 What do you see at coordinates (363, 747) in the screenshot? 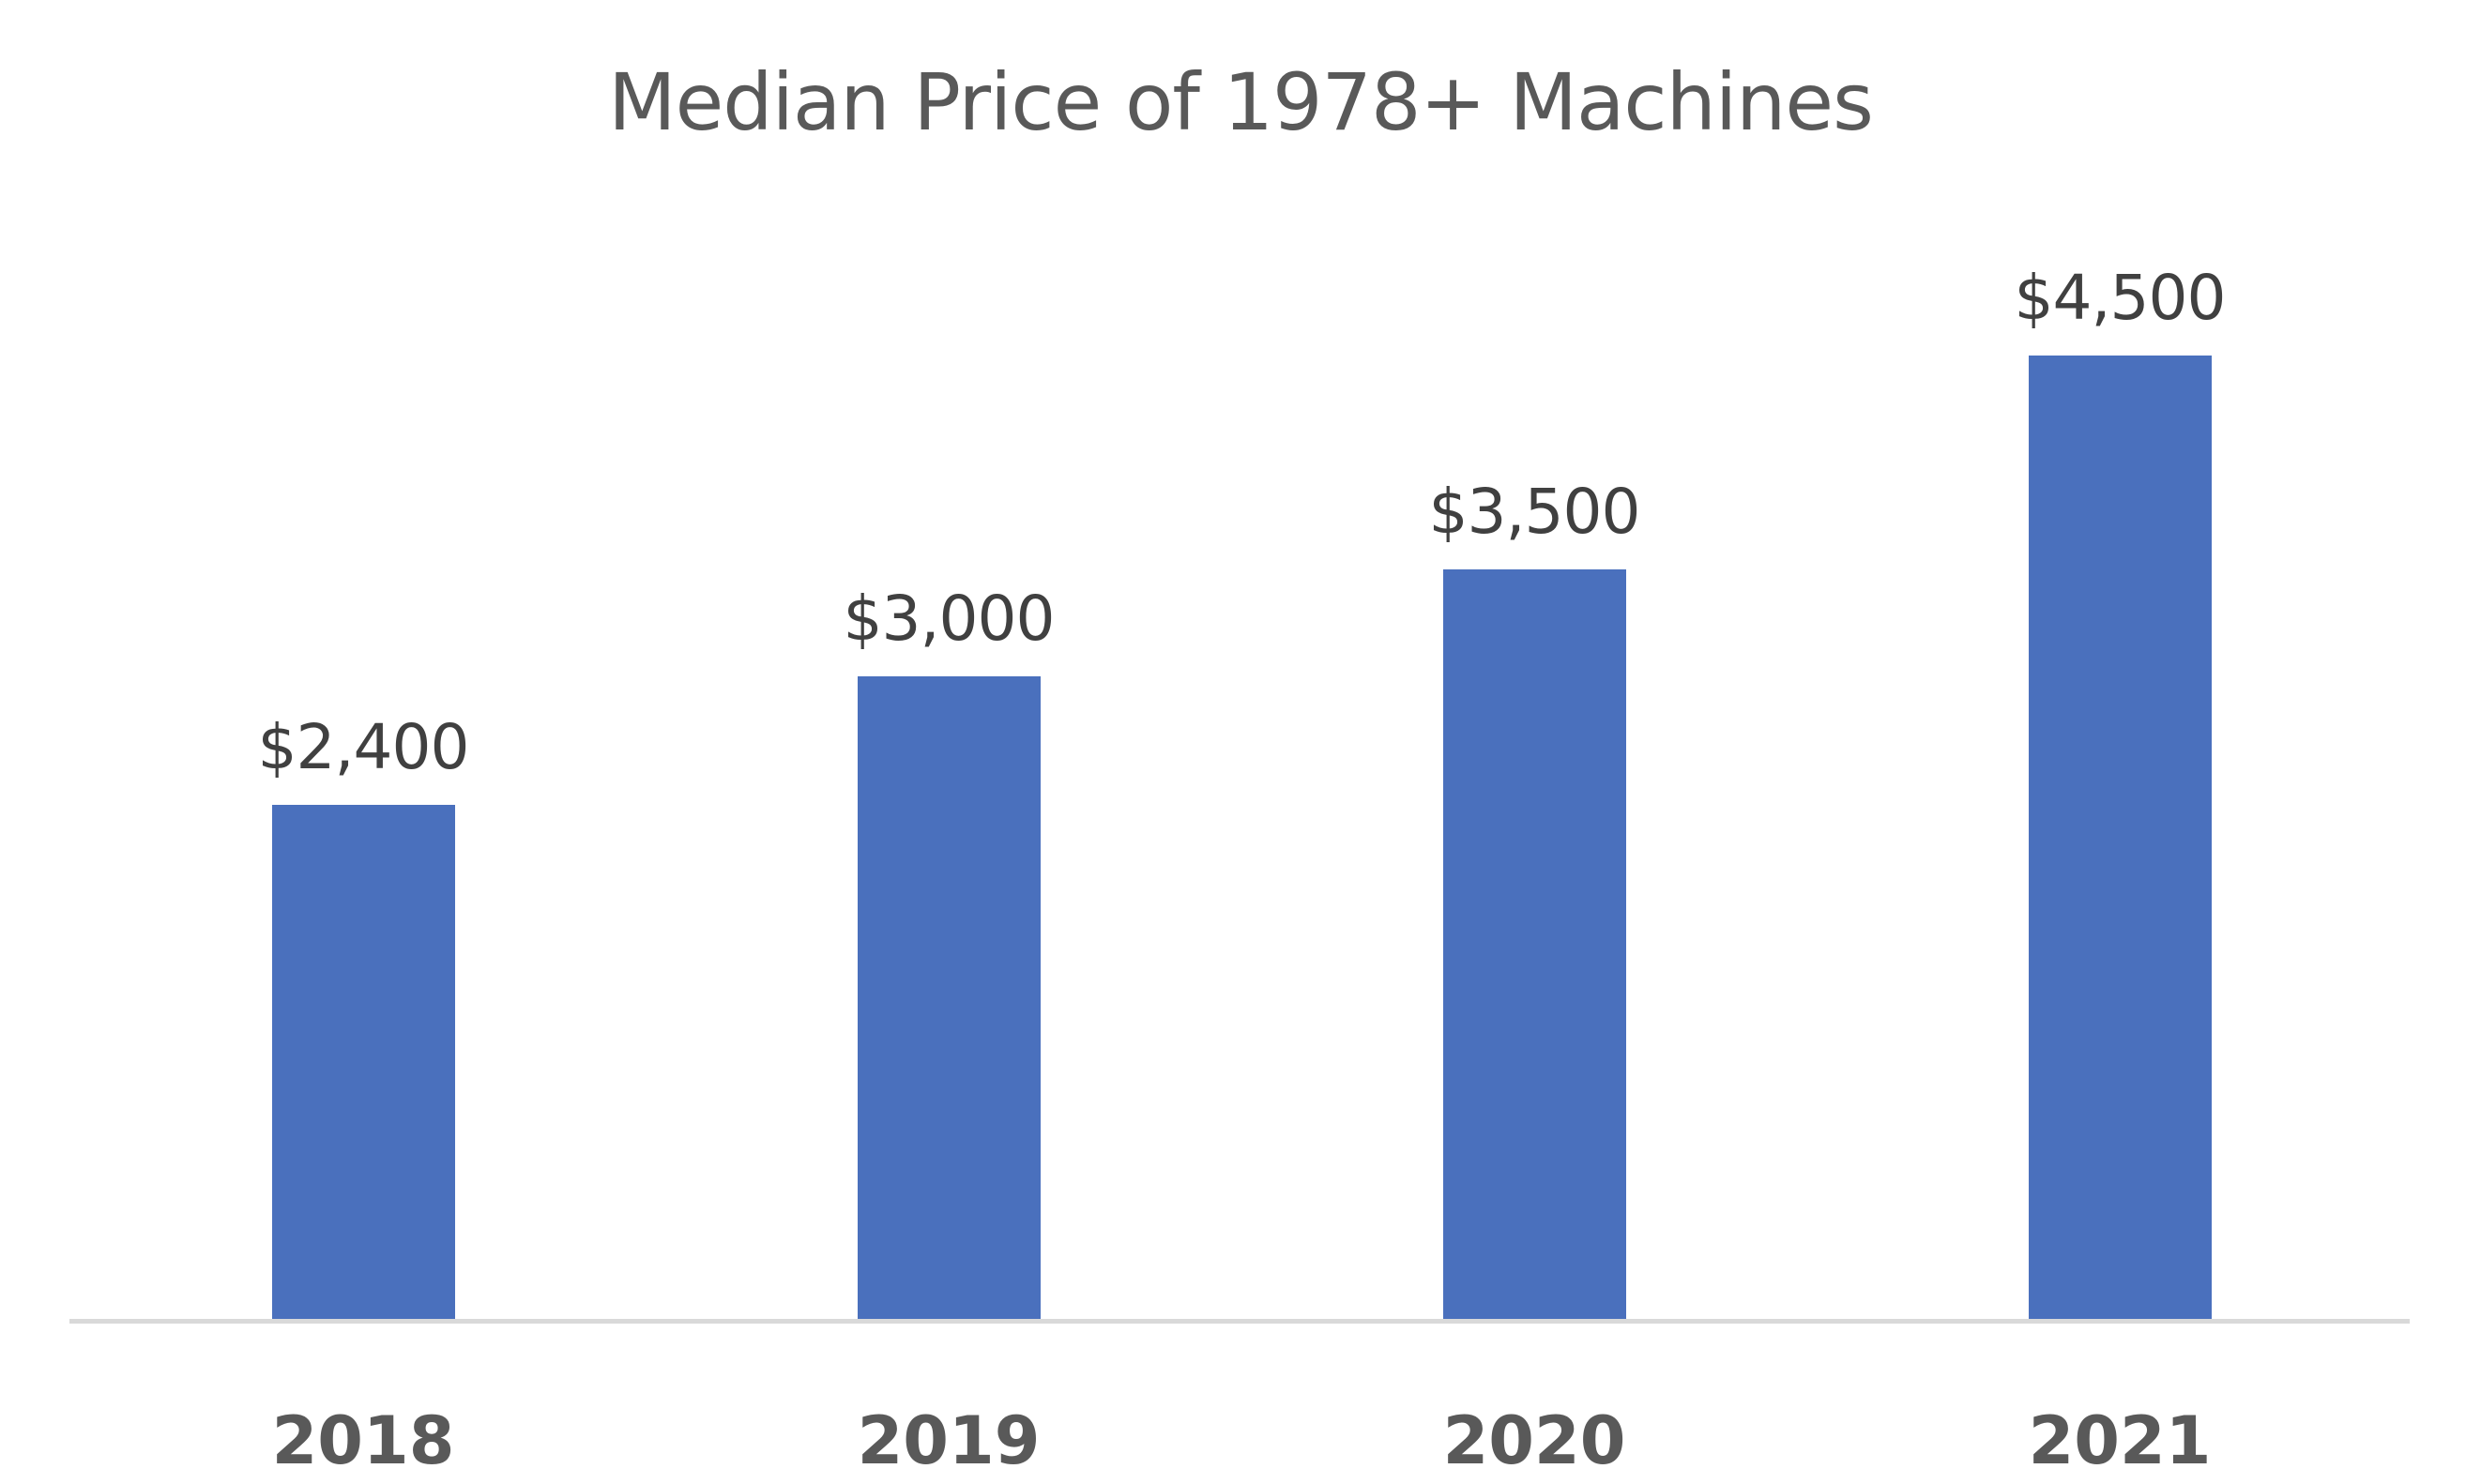
I see `data-label: $2,400` at bounding box center [363, 747].